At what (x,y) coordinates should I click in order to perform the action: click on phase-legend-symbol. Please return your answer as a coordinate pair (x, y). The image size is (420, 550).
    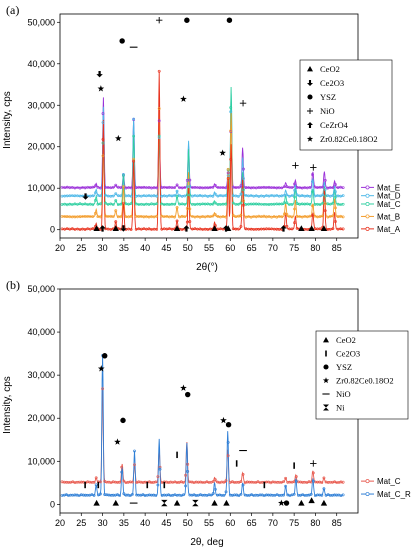
    Looking at the image, I should click on (326, 340).